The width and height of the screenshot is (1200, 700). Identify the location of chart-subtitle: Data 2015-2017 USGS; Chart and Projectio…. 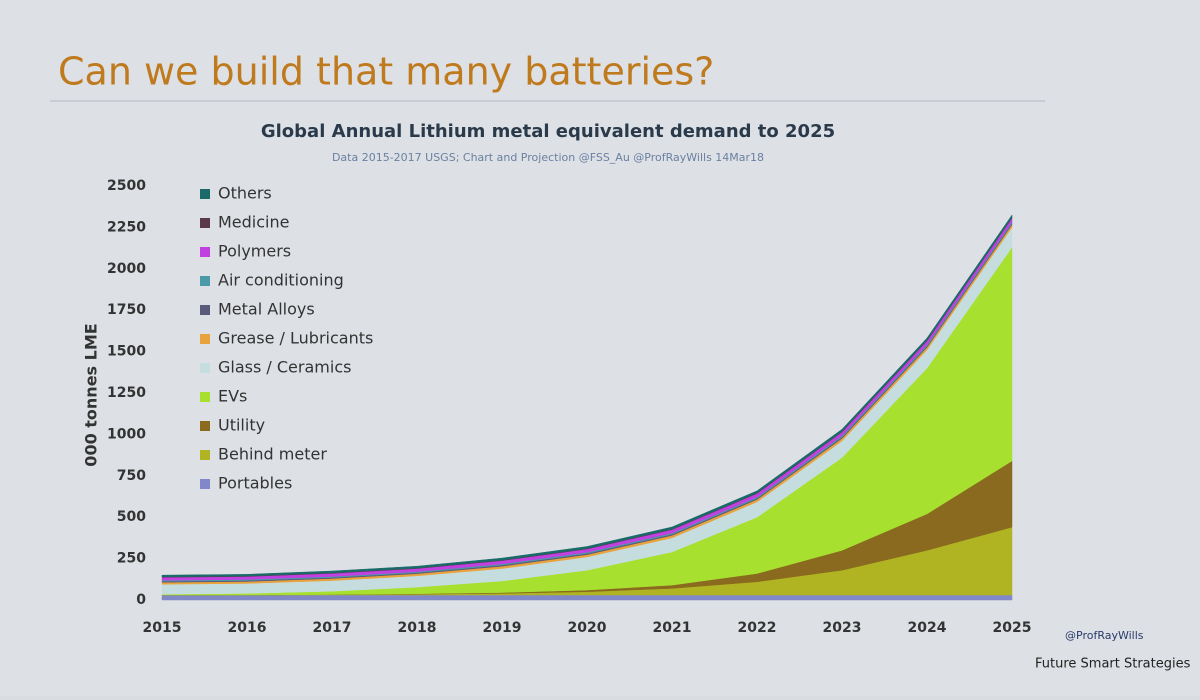
(548, 157).